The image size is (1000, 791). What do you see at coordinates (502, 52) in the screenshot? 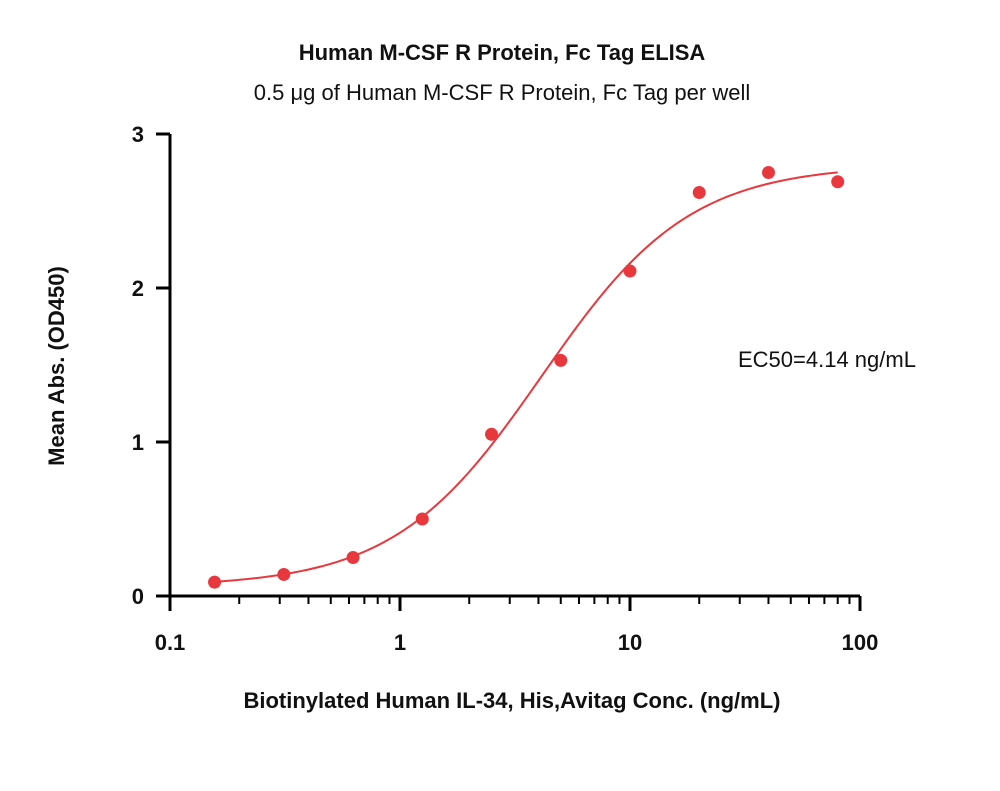
I see `chart-title: Human M-CSF R Protein, Fc Tag ELISA` at bounding box center [502, 52].